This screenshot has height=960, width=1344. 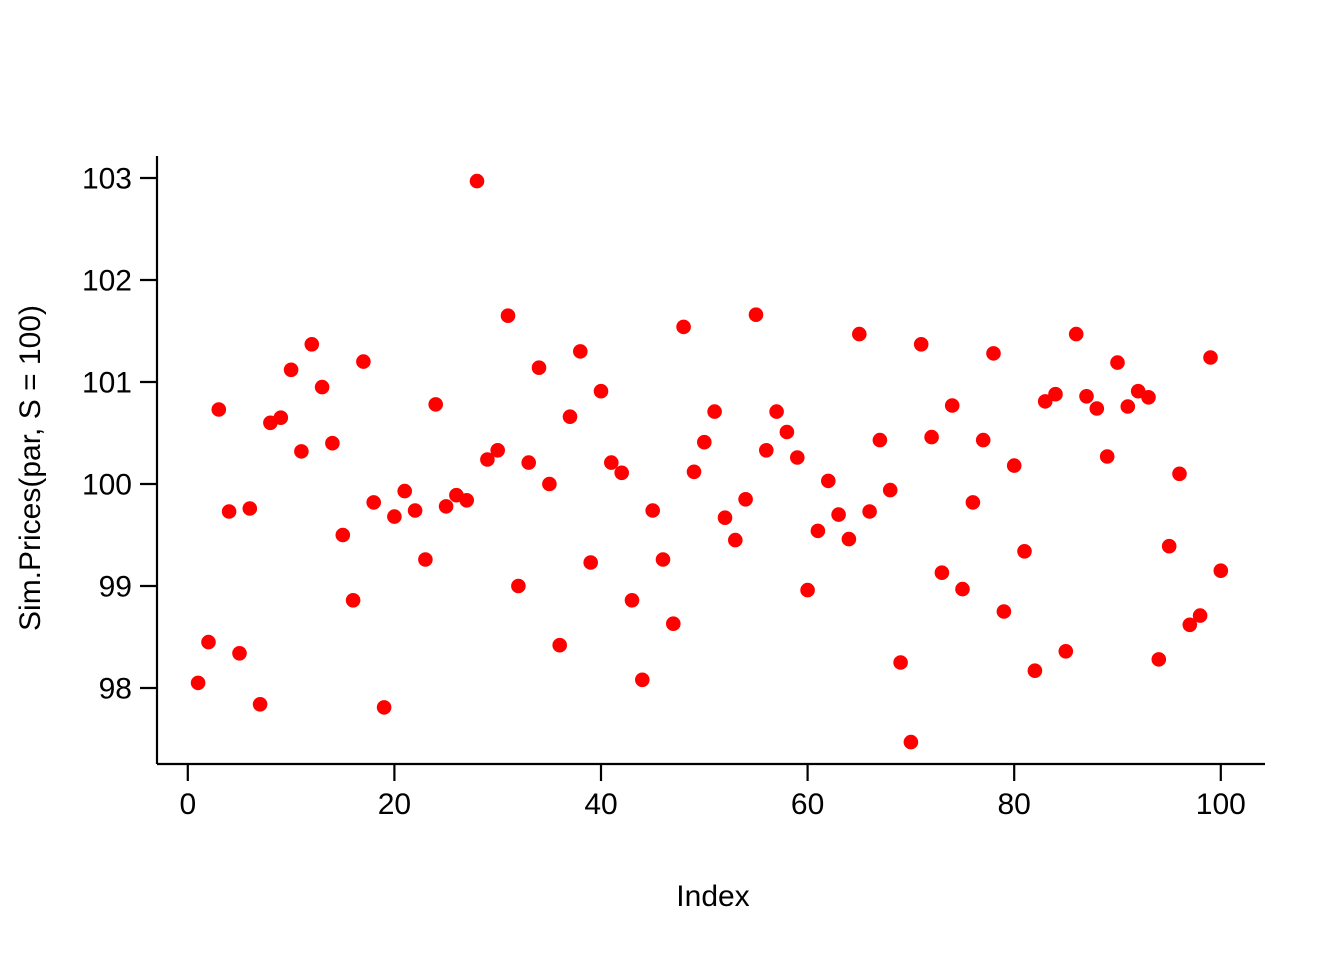 I want to click on x-tick-label: 0, so click(x=187, y=804).